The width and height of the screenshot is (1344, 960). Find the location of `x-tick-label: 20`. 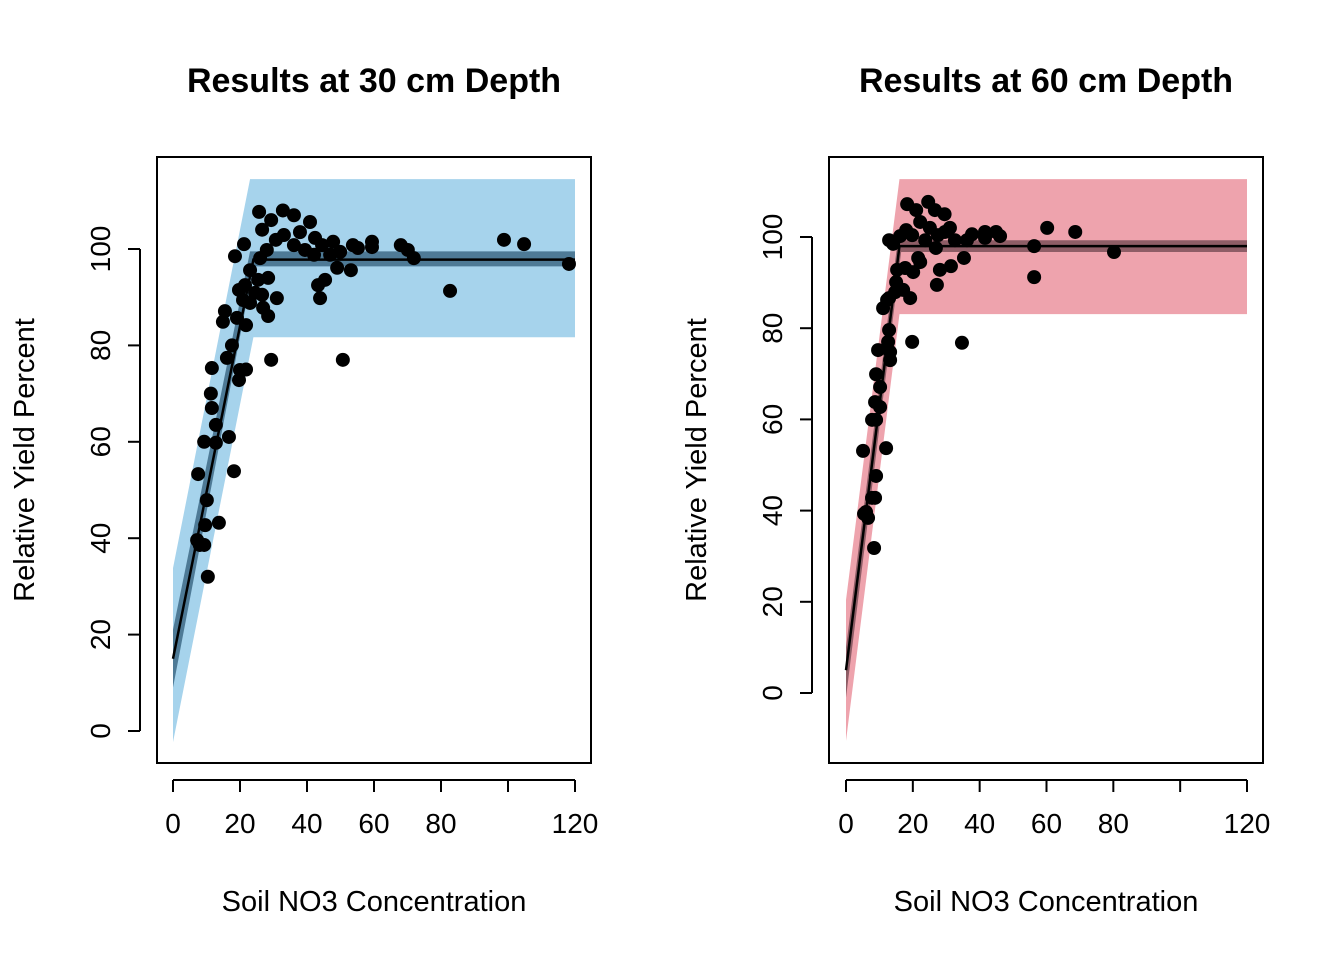

x-tick-label: 20 is located at coordinates (239, 823).